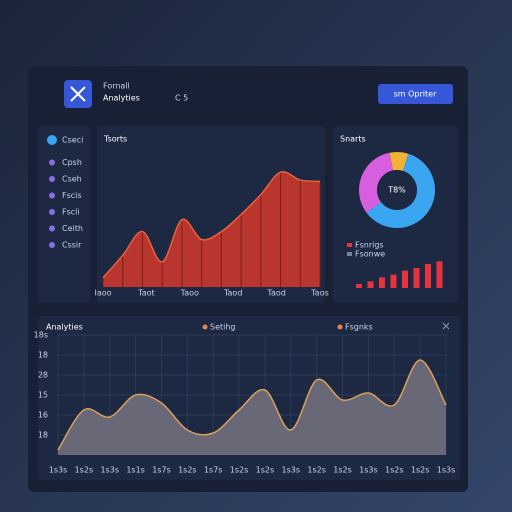  I want to click on share-title: Snarts, so click(353, 139).